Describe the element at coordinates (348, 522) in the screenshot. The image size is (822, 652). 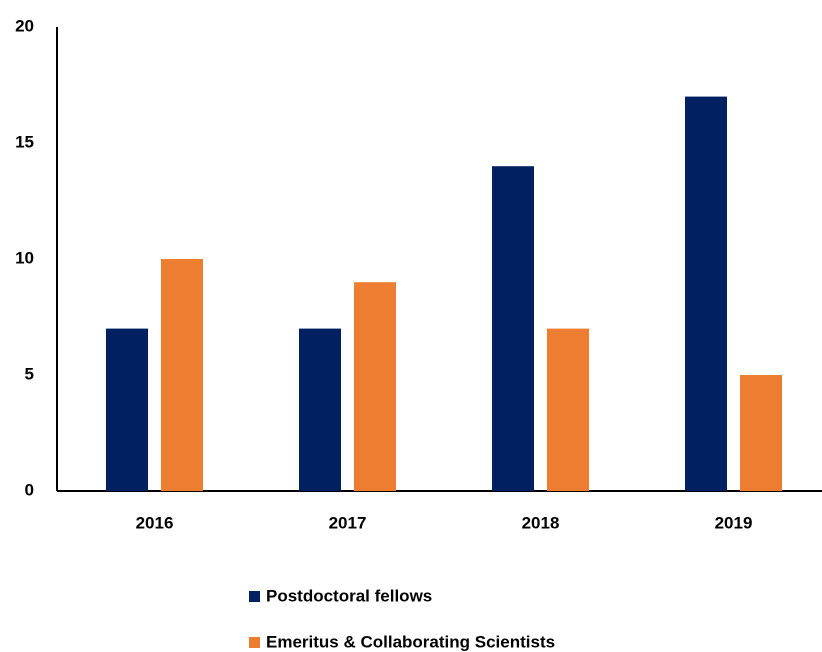
I see `x-tick-label: 2017` at that location.